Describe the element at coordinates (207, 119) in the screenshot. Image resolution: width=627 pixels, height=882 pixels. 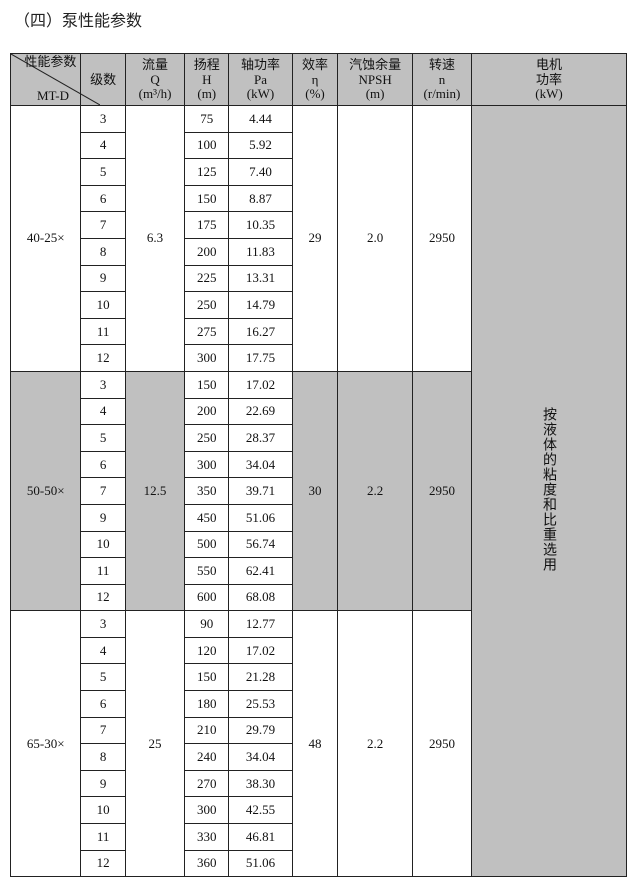
I see `head-cell: 75` at that location.